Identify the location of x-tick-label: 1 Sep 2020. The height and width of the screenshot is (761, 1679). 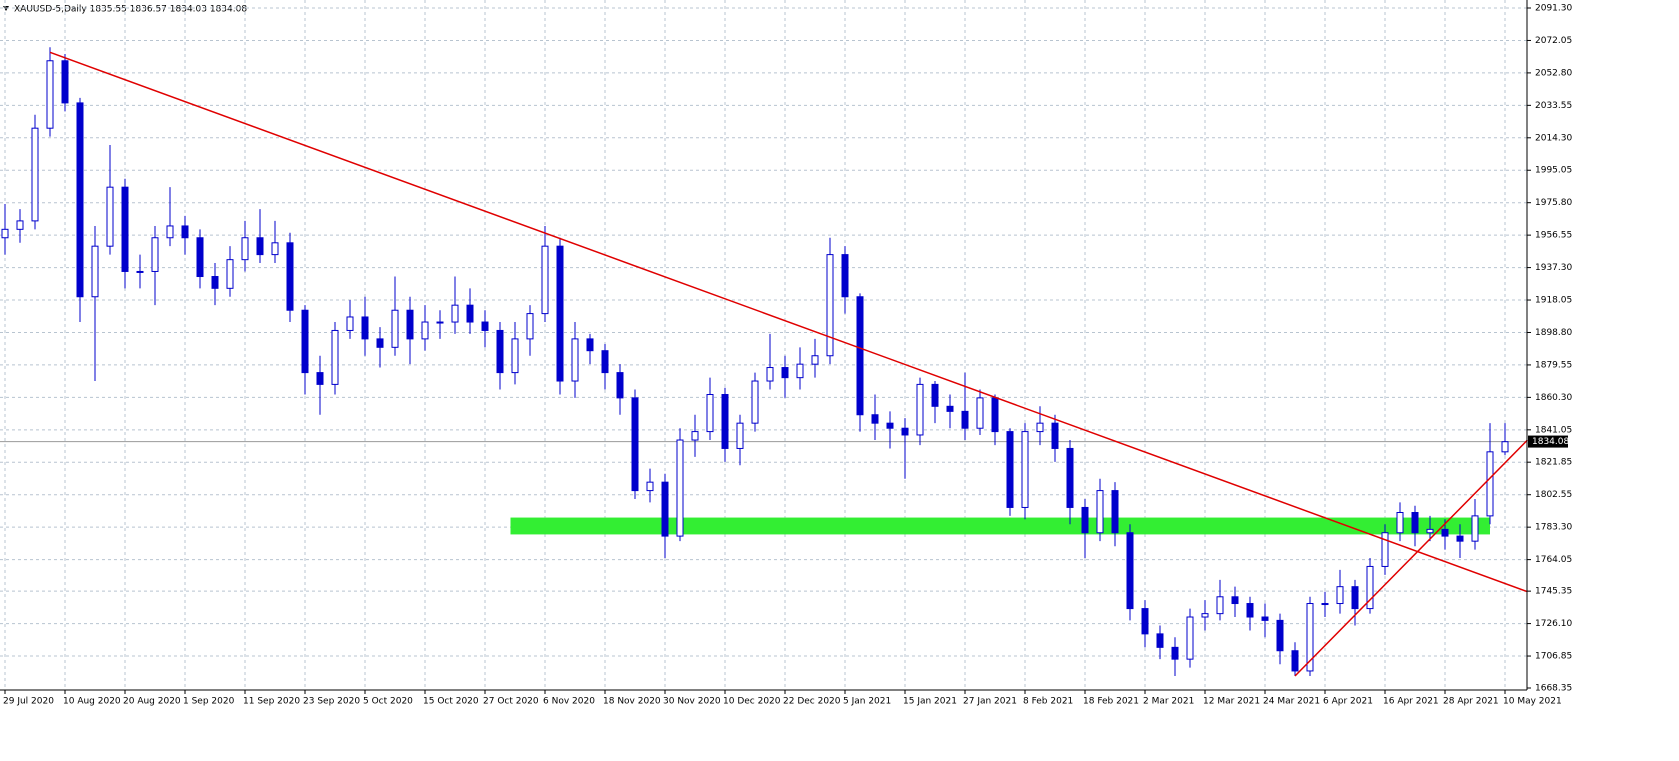
(209, 702).